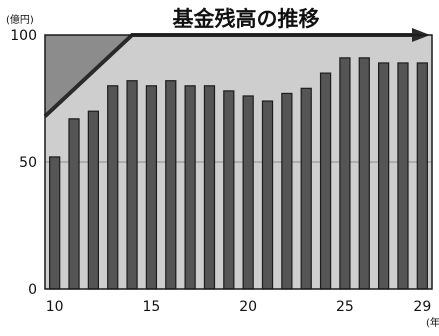  Describe the element at coordinates (20, 19) in the screenshot. I see `y-axis-unit: (億円)` at that location.